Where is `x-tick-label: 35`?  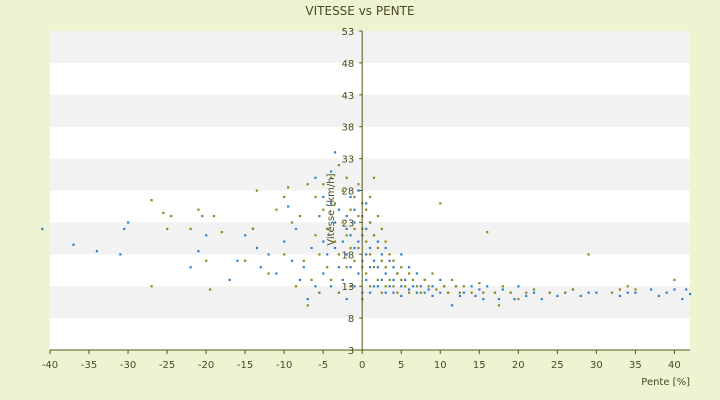 x-tick-label: 35 is located at coordinates (635, 365).